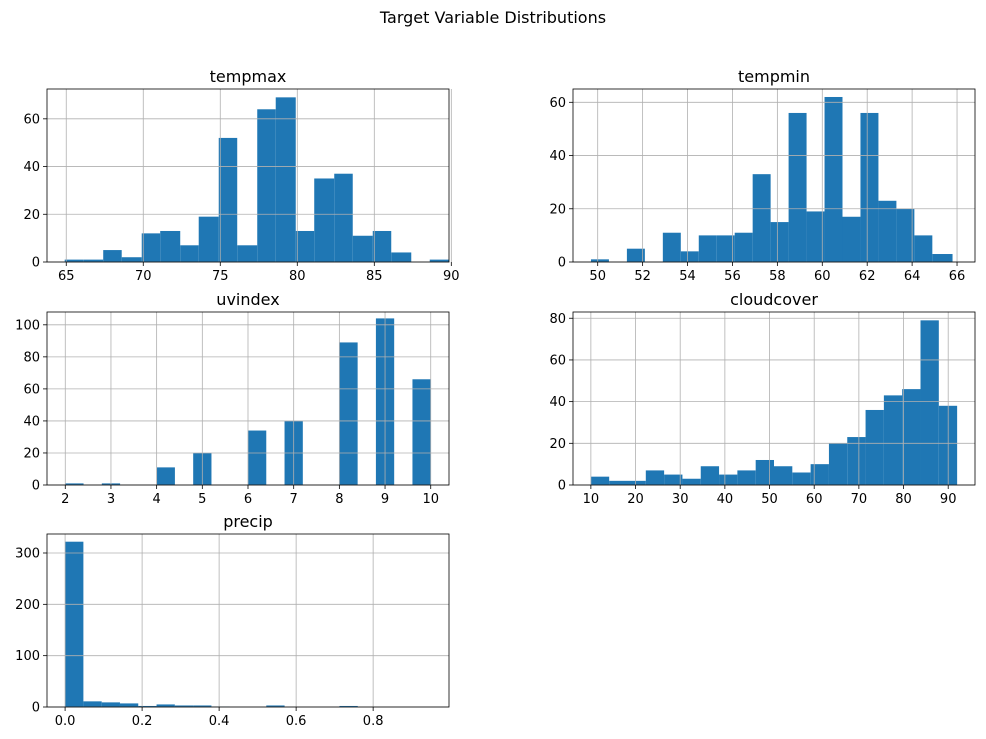 The height and width of the screenshot is (739, 986). I want to click on panel-tempmin: 50 52 54 56 58 60 62 64 66 0 20 40 60 tempmin, so click(762, 175).